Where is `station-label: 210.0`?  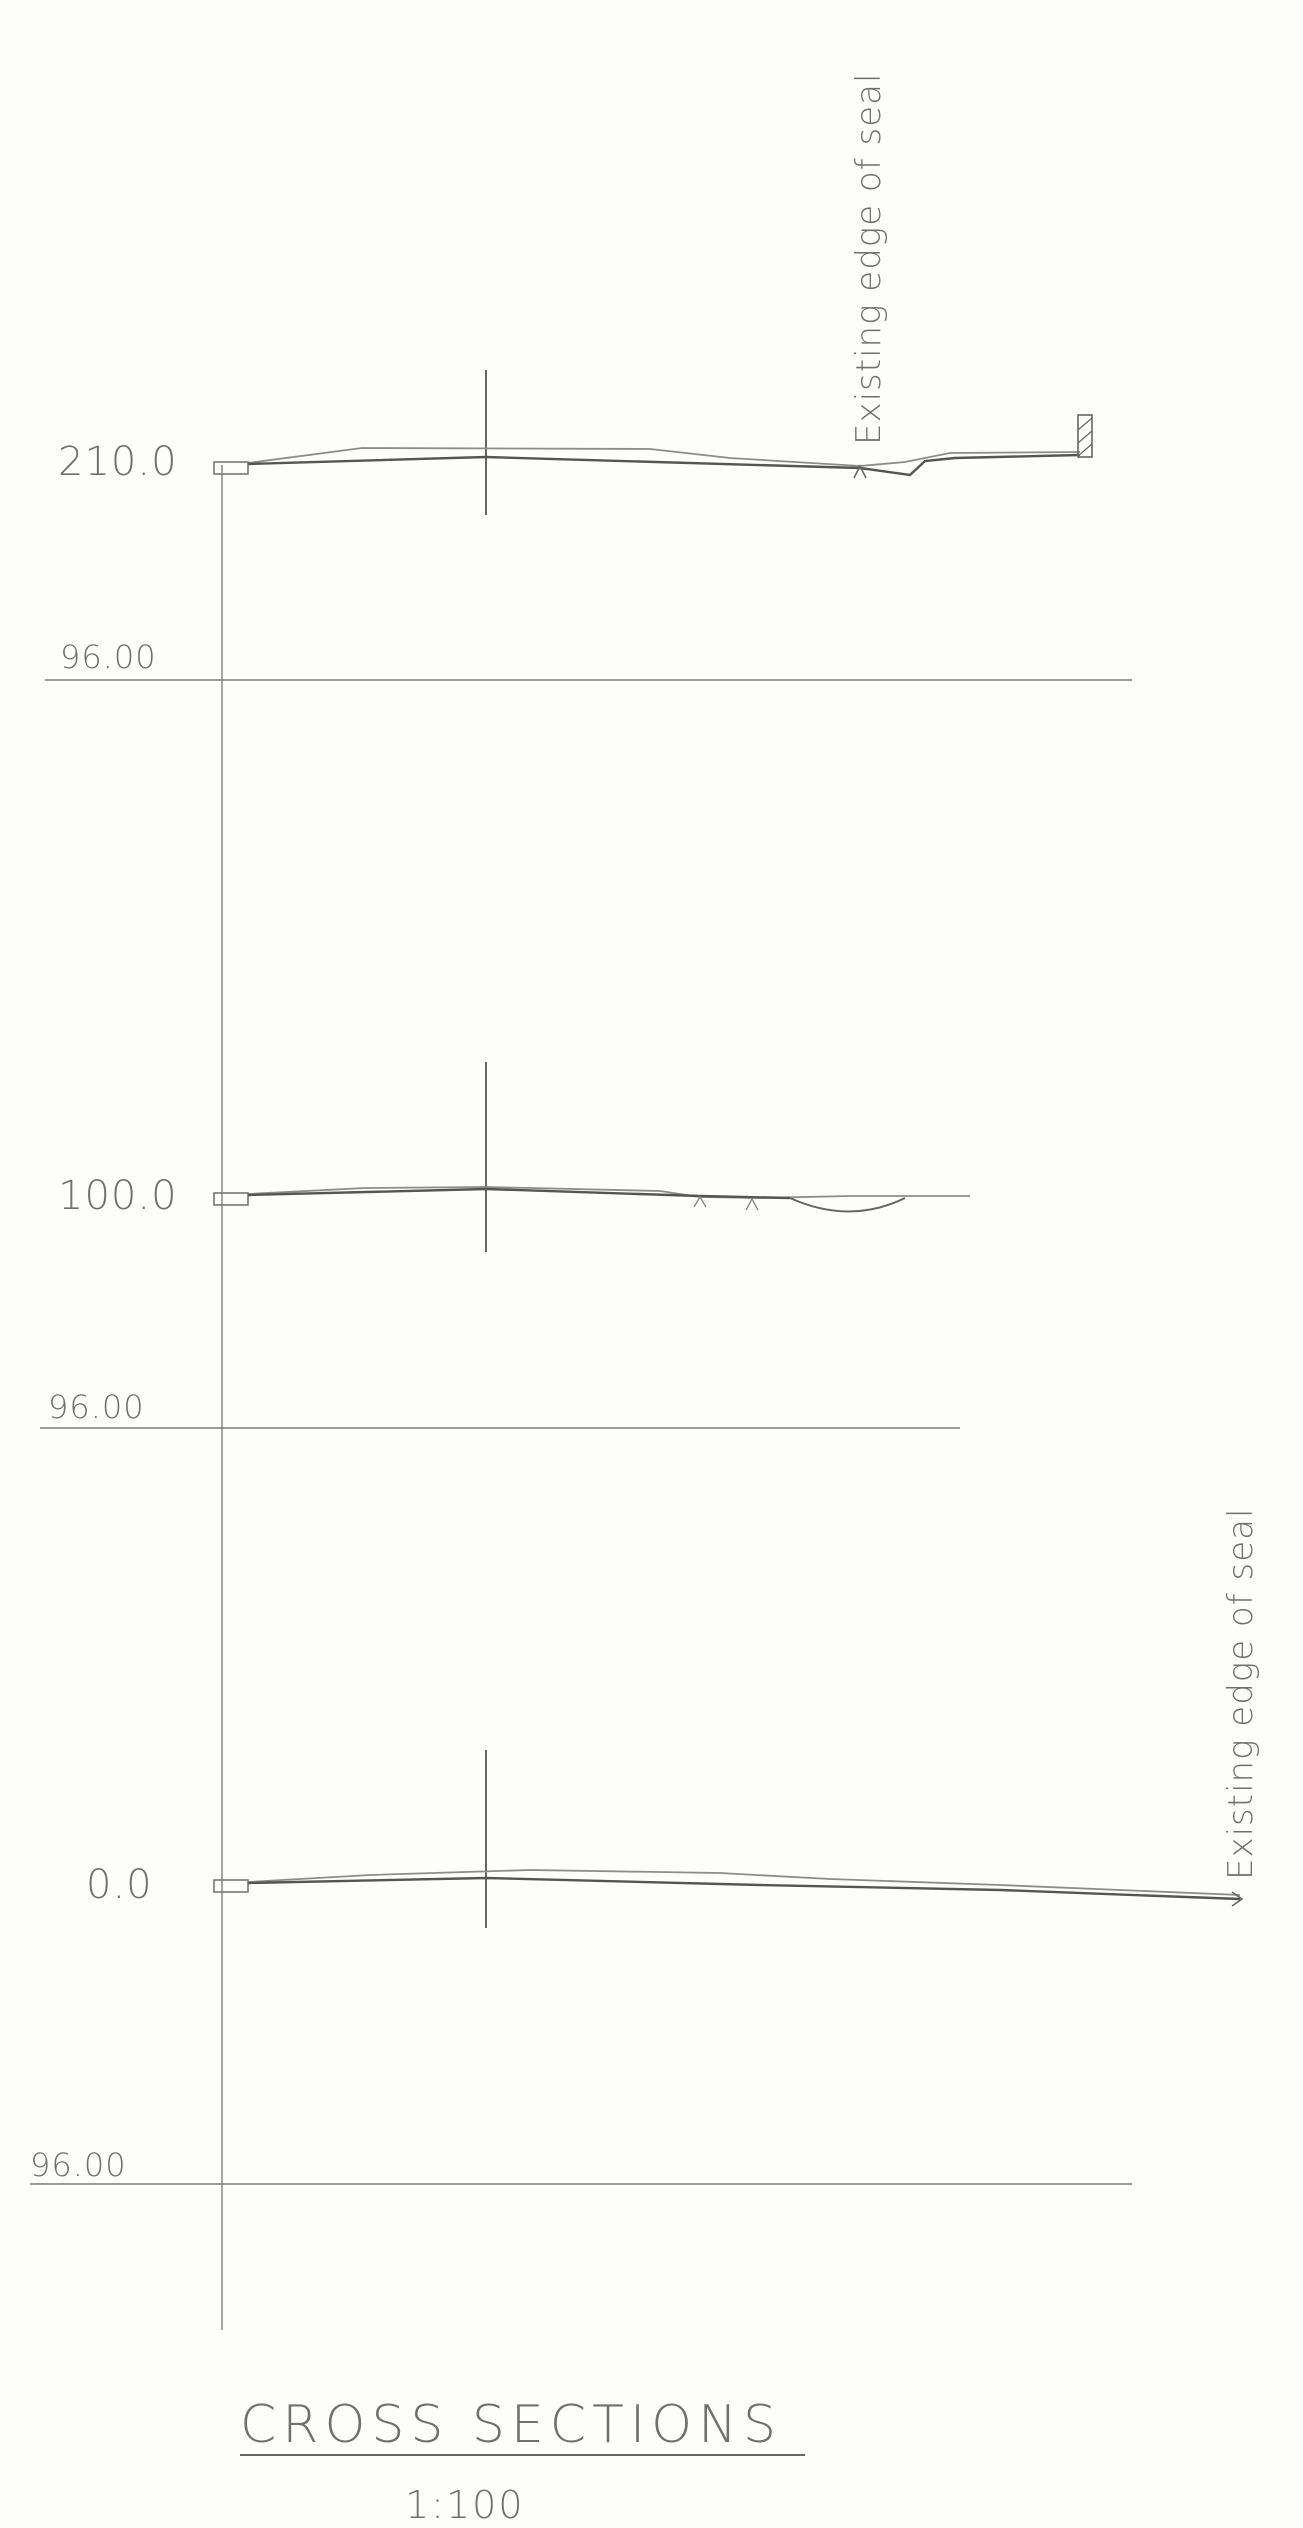 station-label: 210.0 is located at coordinates (118, 462).